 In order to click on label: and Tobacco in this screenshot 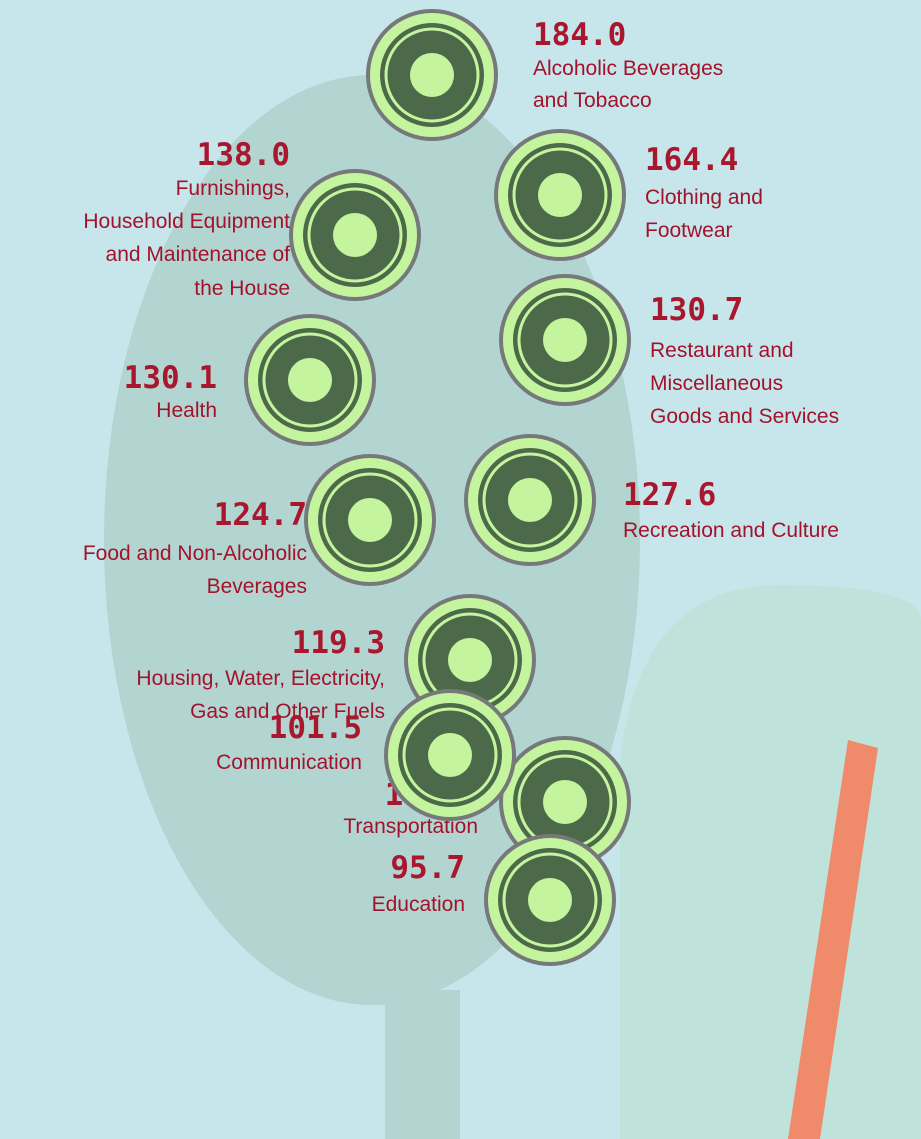, I will do `click(592, 100)`.